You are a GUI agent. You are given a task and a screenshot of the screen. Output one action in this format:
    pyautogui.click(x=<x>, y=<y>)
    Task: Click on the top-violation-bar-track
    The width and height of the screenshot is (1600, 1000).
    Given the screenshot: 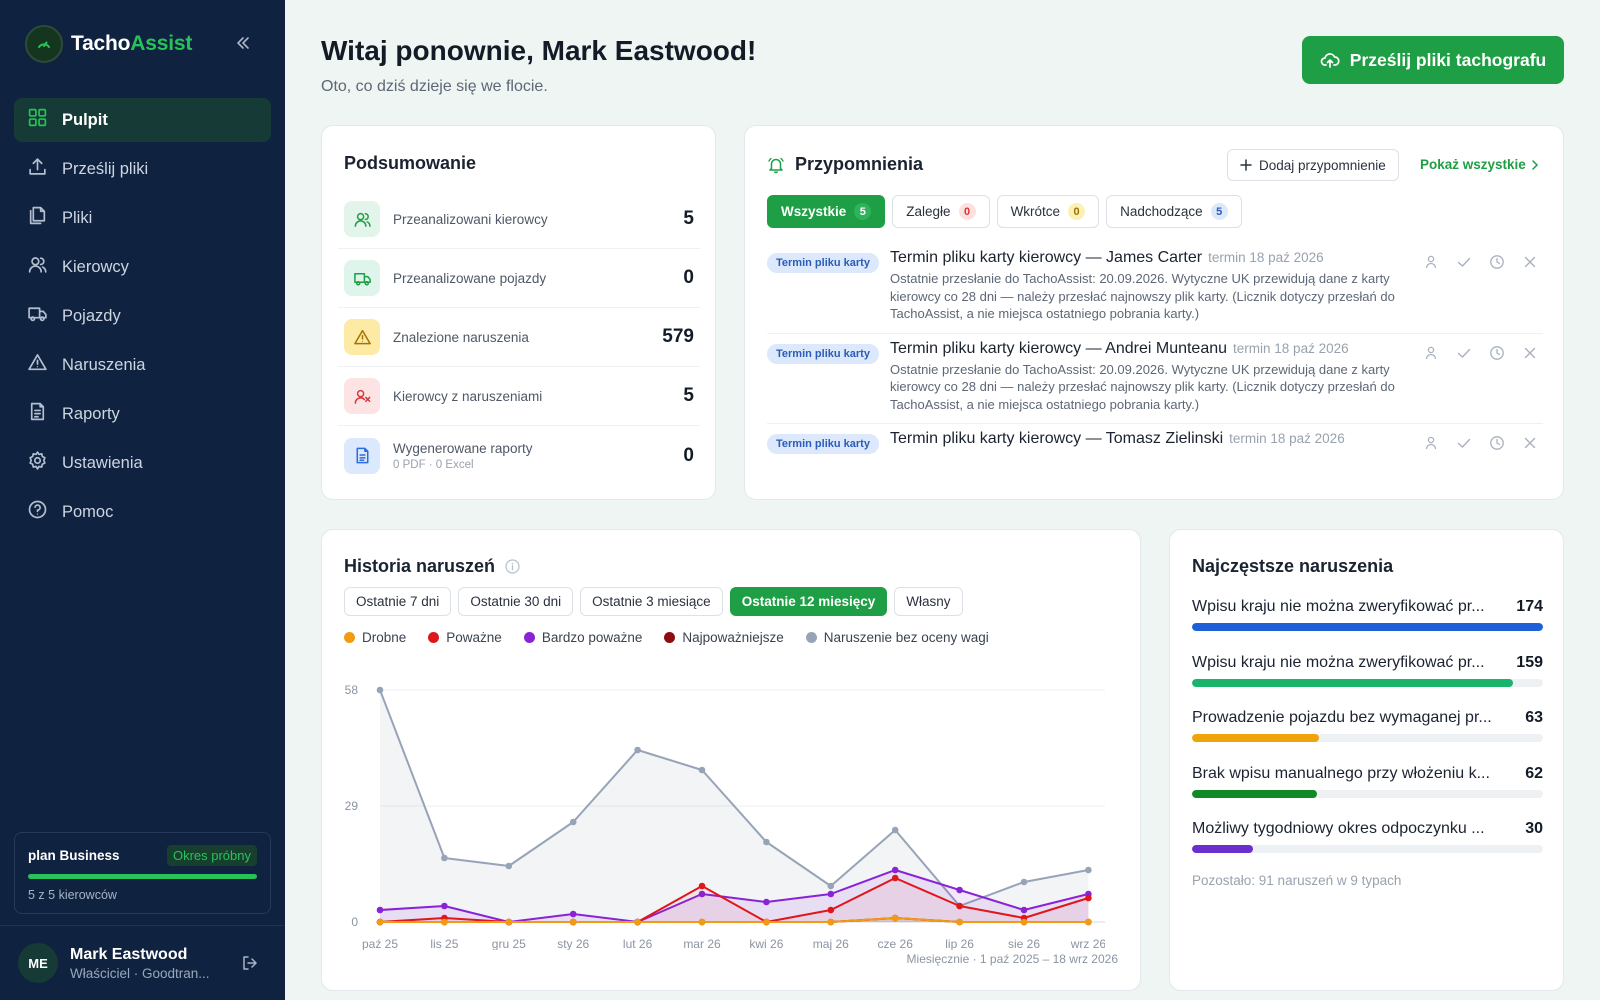 What is the action you would take?
    pyautogui.click(x=1367, y=849)
    